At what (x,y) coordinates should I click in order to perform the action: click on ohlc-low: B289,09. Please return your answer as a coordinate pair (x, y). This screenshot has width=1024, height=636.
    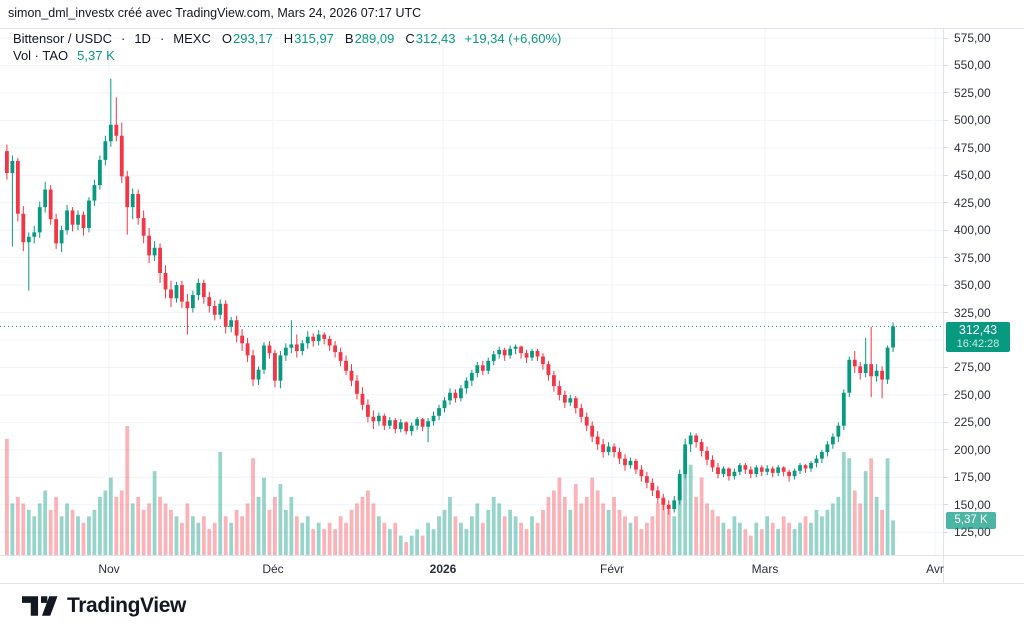
    Looking at the image, I should click on (369, 39).